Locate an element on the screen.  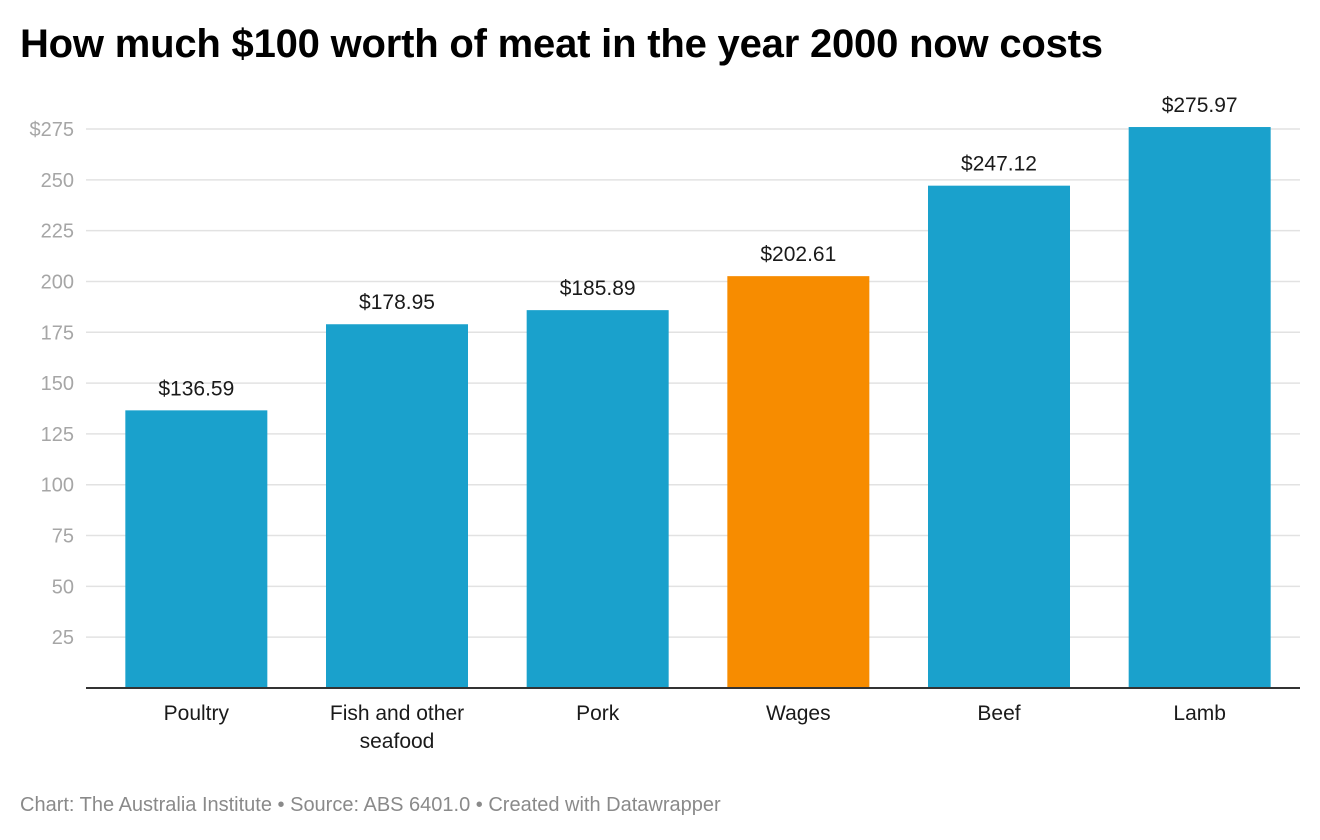
y-tick-label: 200 is located at coordinates (57, 282).